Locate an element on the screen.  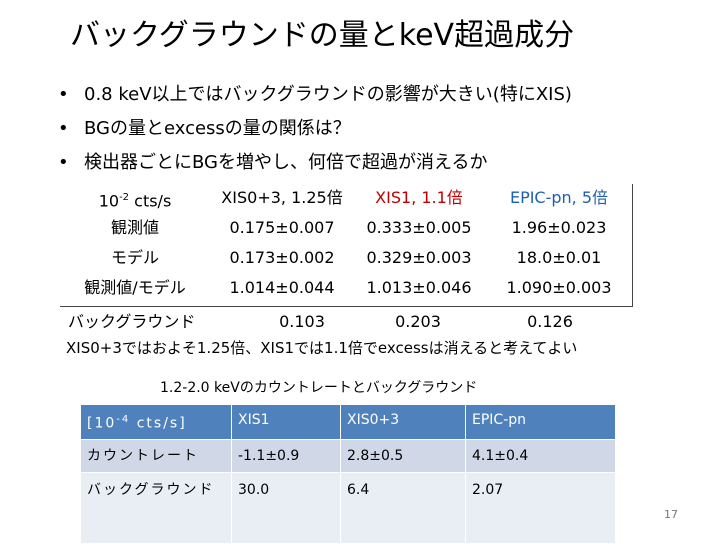
background-value: 0.203 is located at coordinates (418, 321).